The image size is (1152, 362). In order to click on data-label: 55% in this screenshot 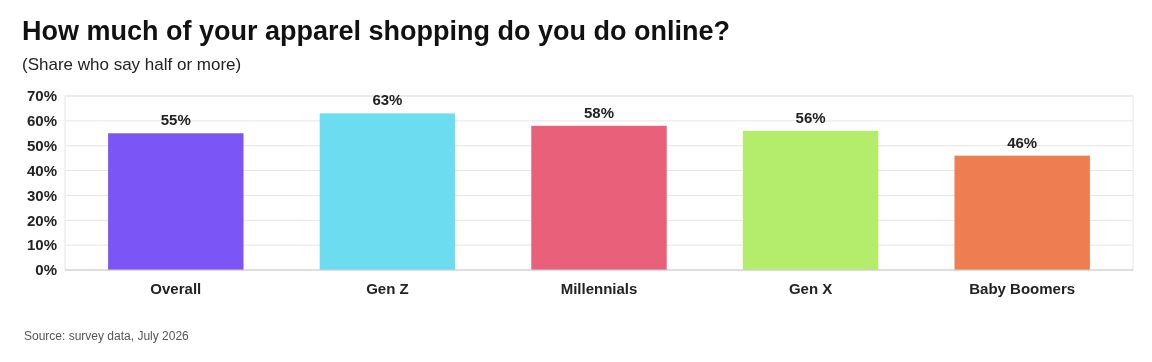, I will do `click(175, 120)`.